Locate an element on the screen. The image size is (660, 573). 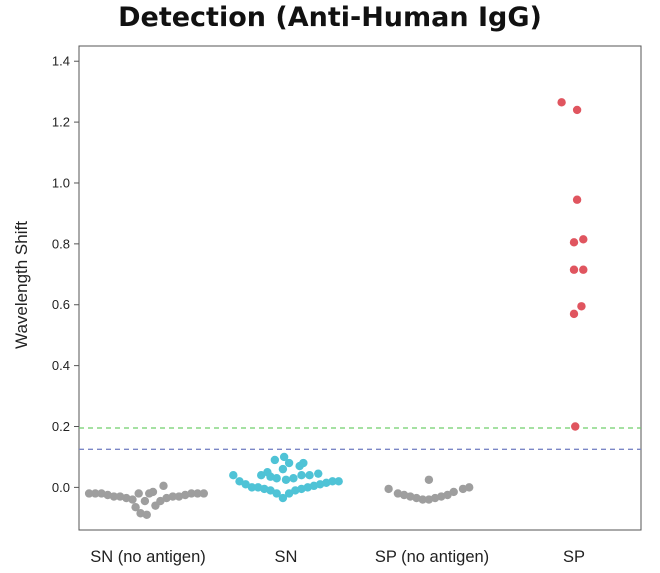
reference-lines is located at coordinates (360, 438).